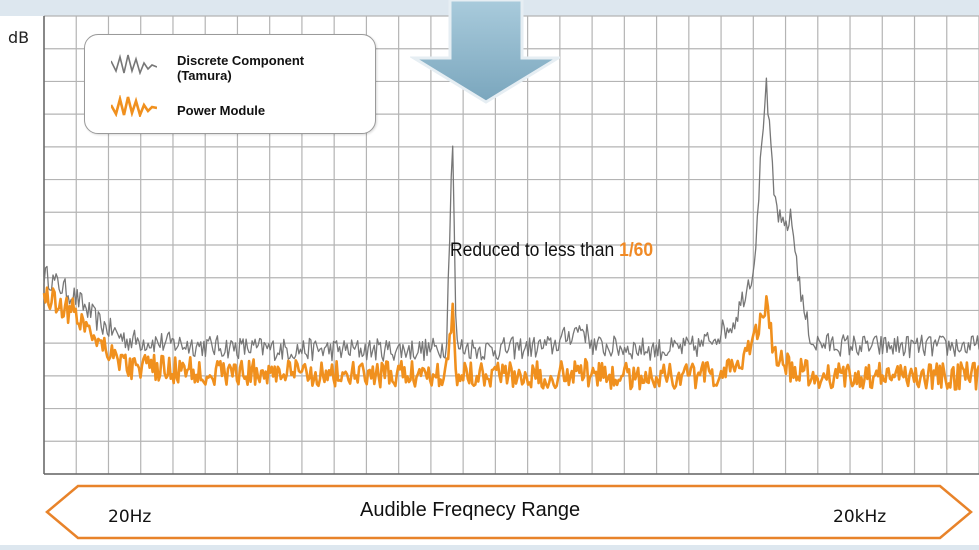 The height and width of the screenshot is (550, 979). I want to click on annotation-highlight: 1/60, so click(636, 250).